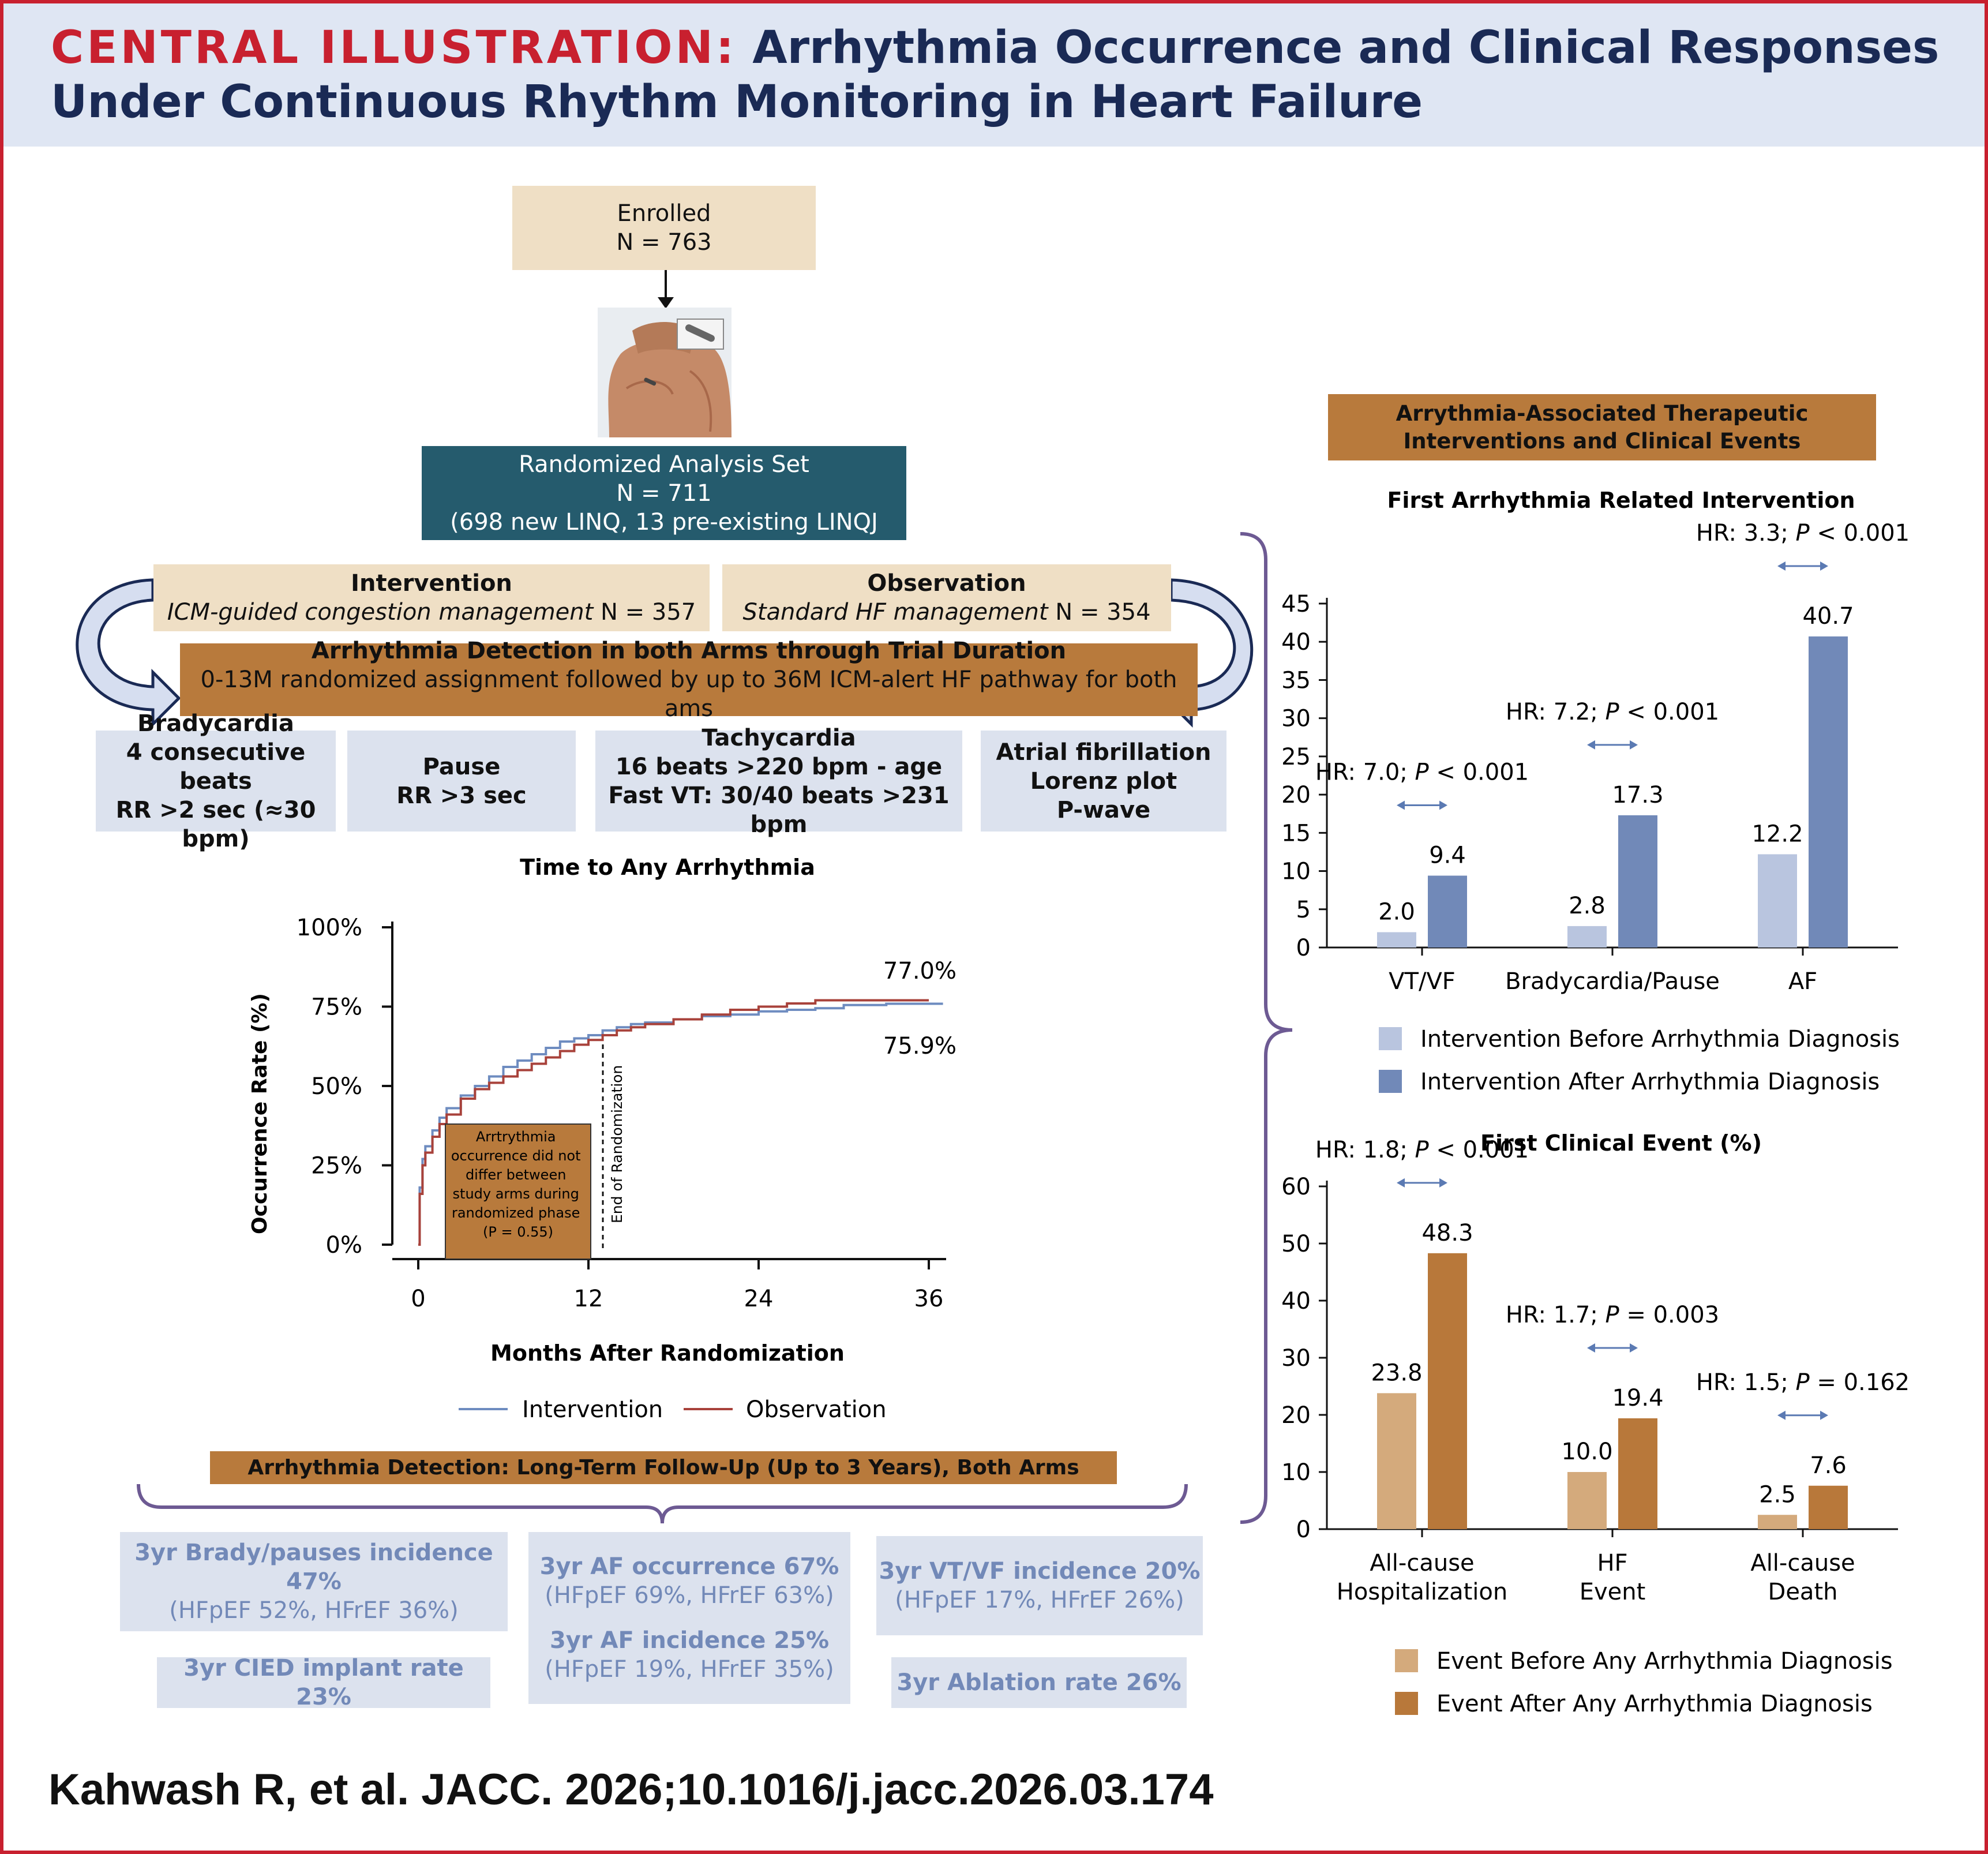 The image size is (1988, 1854). I want to click on criteria-af-line1: Lorenz plot, so click(1103, 781).